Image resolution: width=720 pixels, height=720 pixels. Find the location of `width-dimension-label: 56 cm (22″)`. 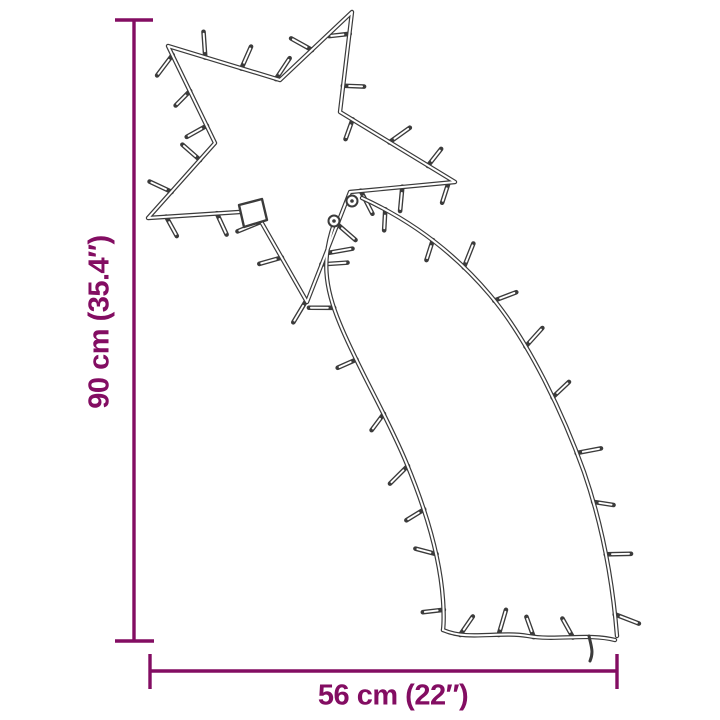

width-dimension-label: 56 cm (22″) is located at coordinates (393, 695).